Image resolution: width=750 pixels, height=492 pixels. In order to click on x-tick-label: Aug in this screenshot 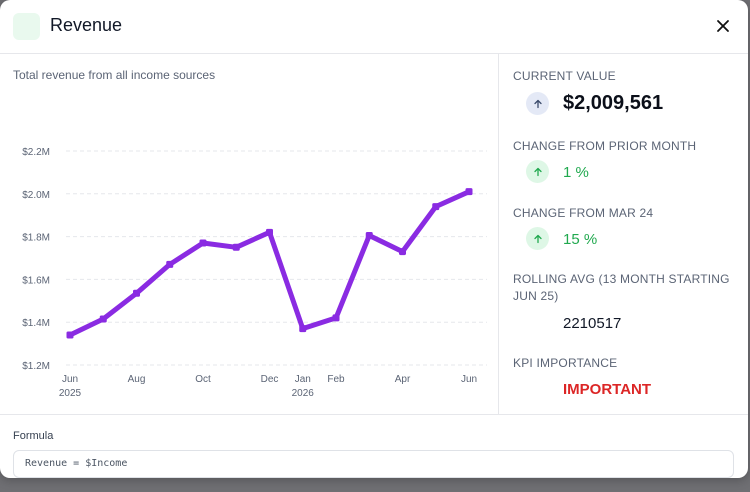, I will do `click(137, 379)`.